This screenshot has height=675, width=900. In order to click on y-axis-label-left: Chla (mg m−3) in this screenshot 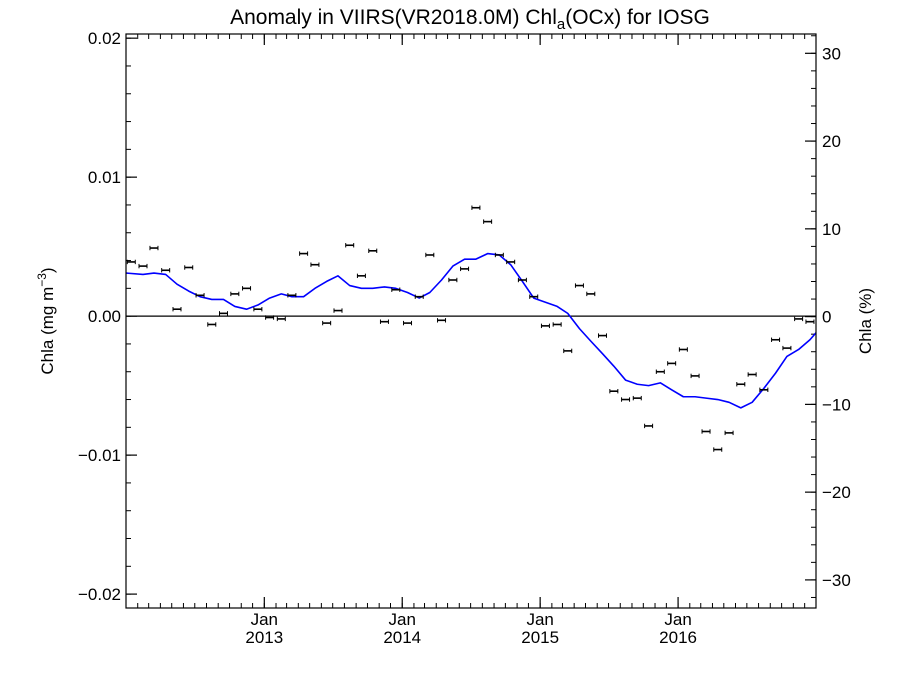, I will do `click(46, 320)`.